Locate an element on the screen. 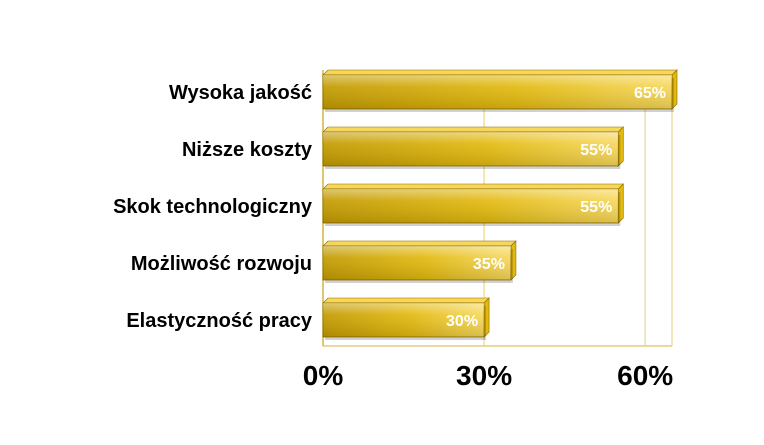 The image size is (764, 445). bar-group: 30% is located at coordinates (406, 318).